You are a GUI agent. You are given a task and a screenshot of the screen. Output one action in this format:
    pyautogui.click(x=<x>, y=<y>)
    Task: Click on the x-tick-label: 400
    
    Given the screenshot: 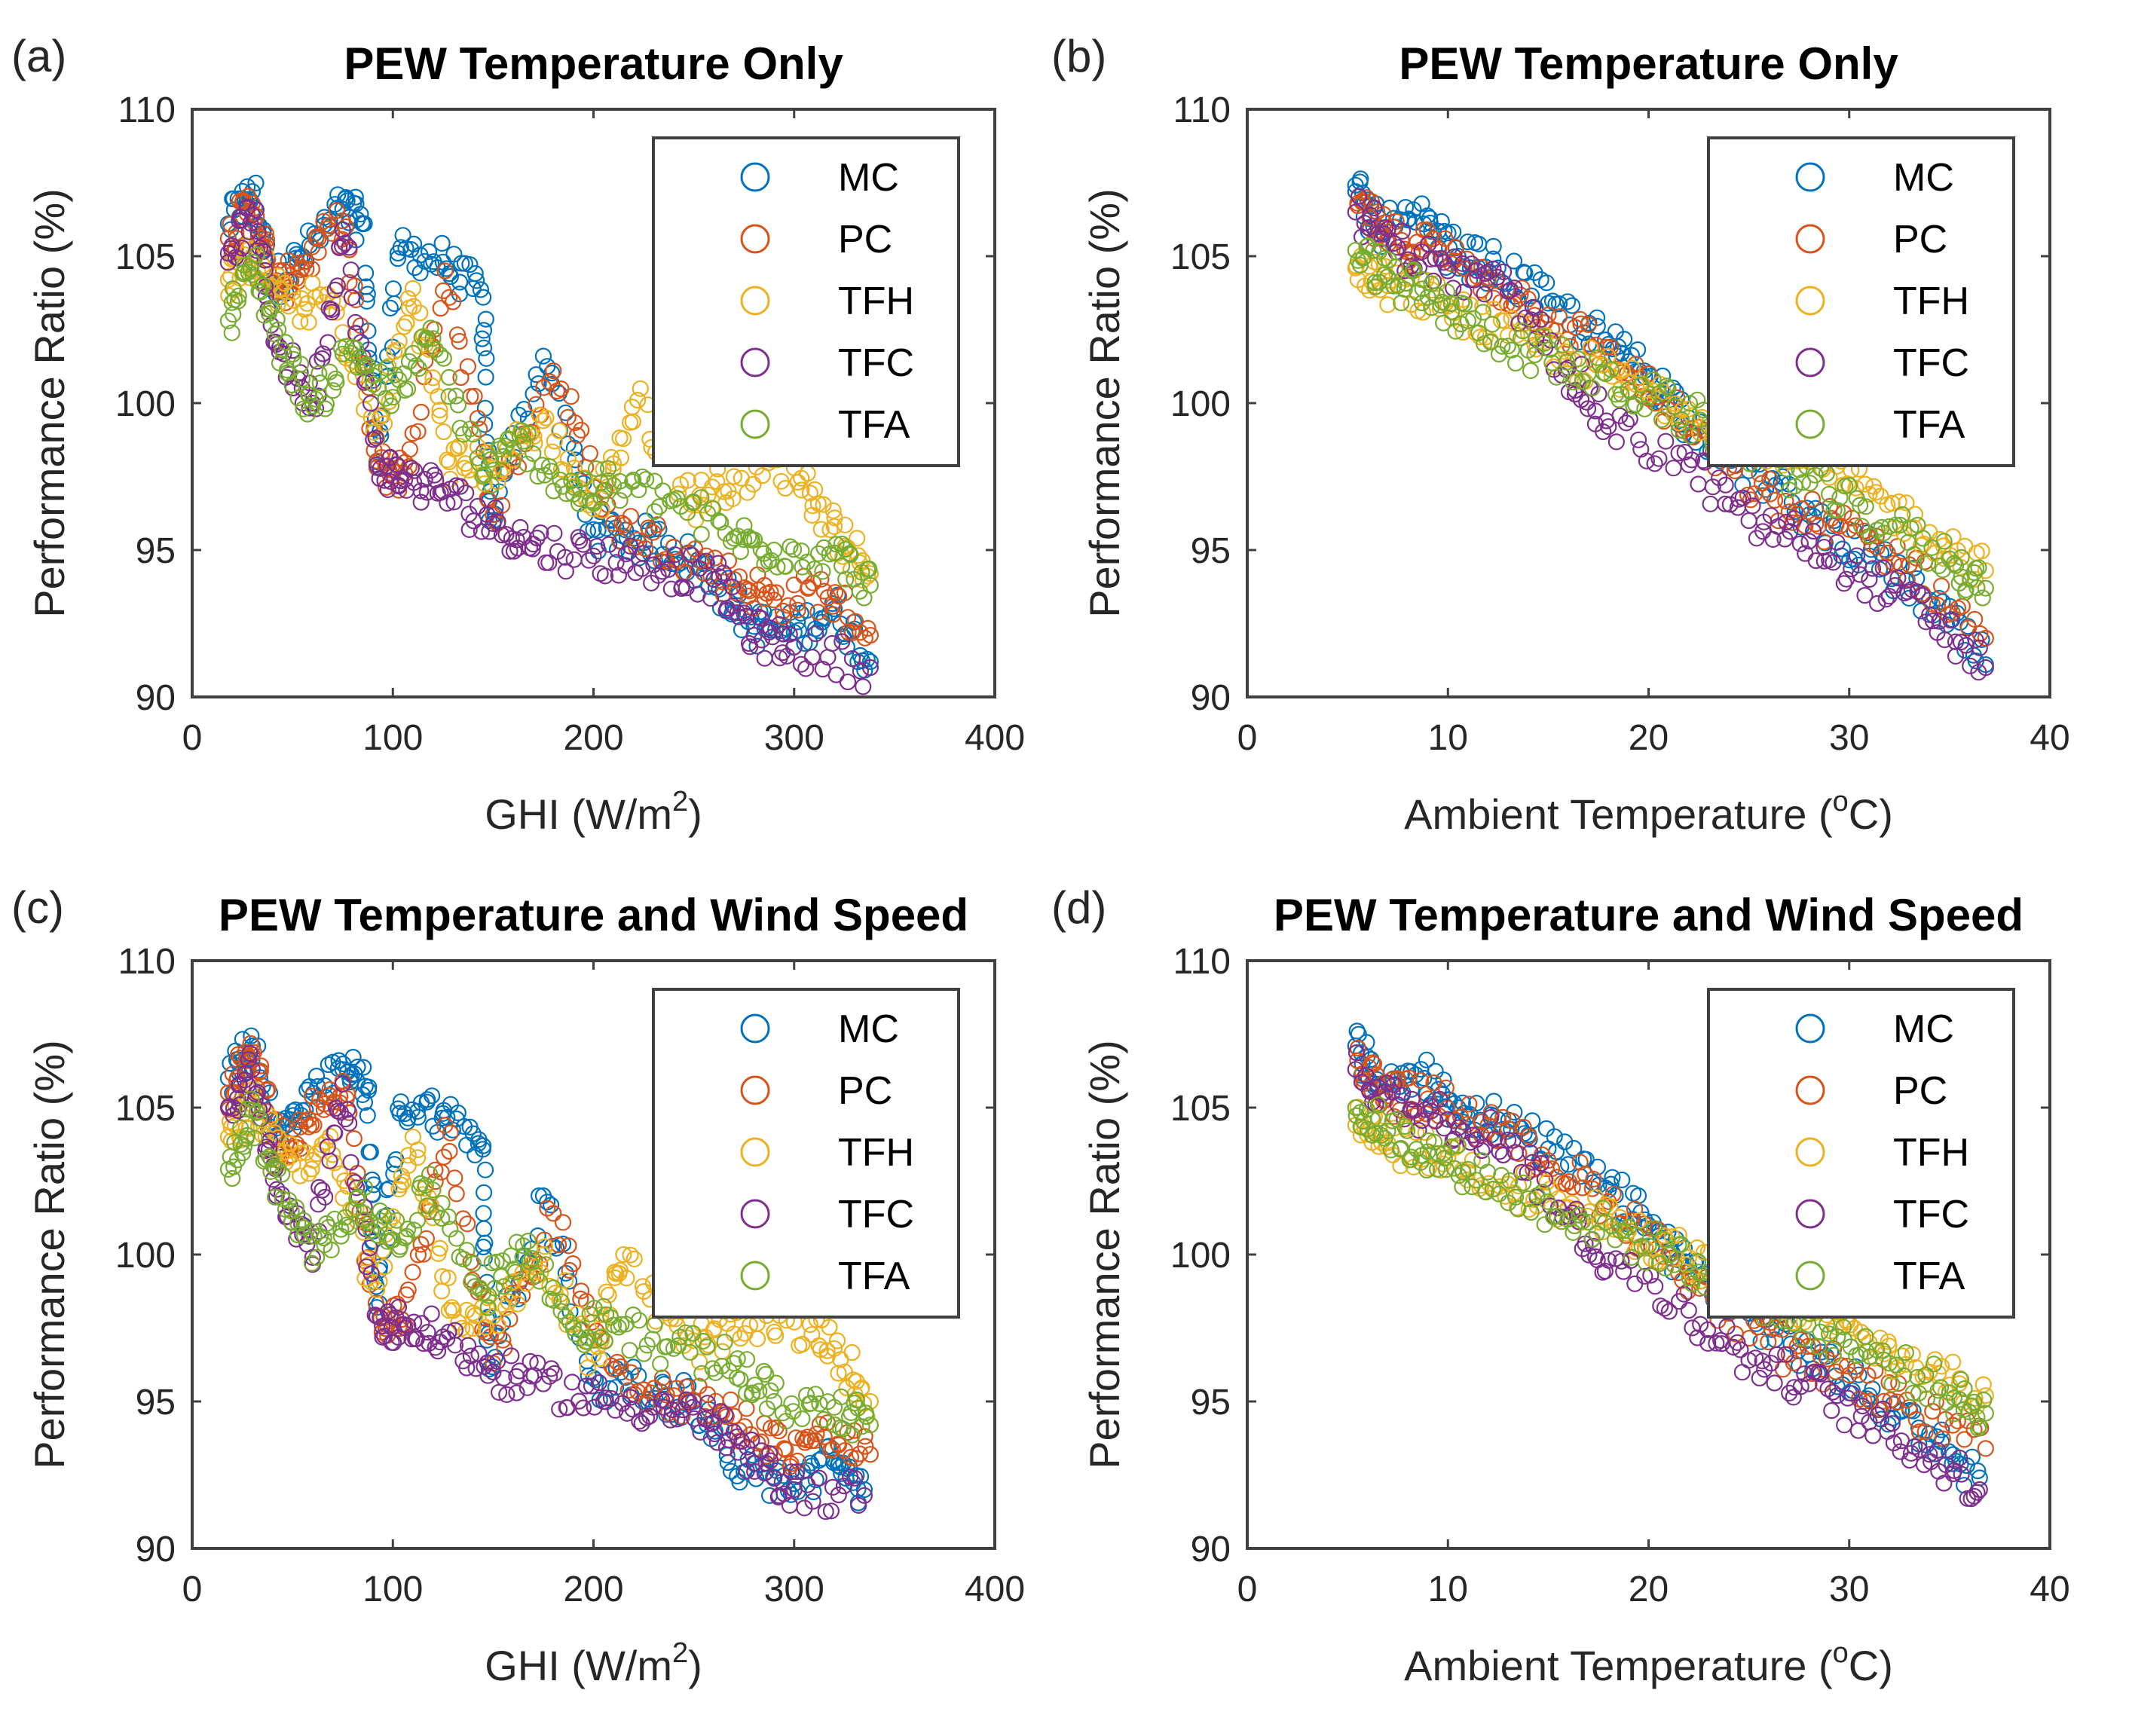 What is the action you would take?
    pyautogui.click(x=995, y=738)
    